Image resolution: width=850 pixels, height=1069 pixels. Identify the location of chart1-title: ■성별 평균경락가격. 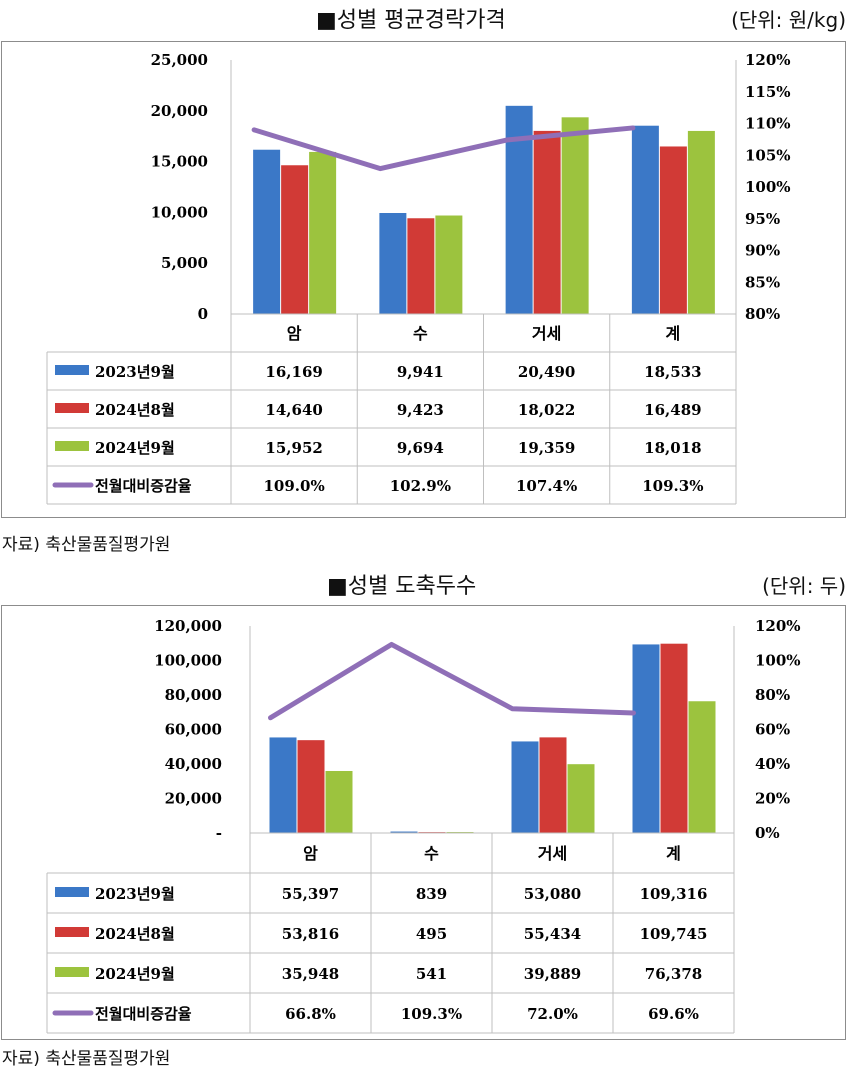
(411, 20).